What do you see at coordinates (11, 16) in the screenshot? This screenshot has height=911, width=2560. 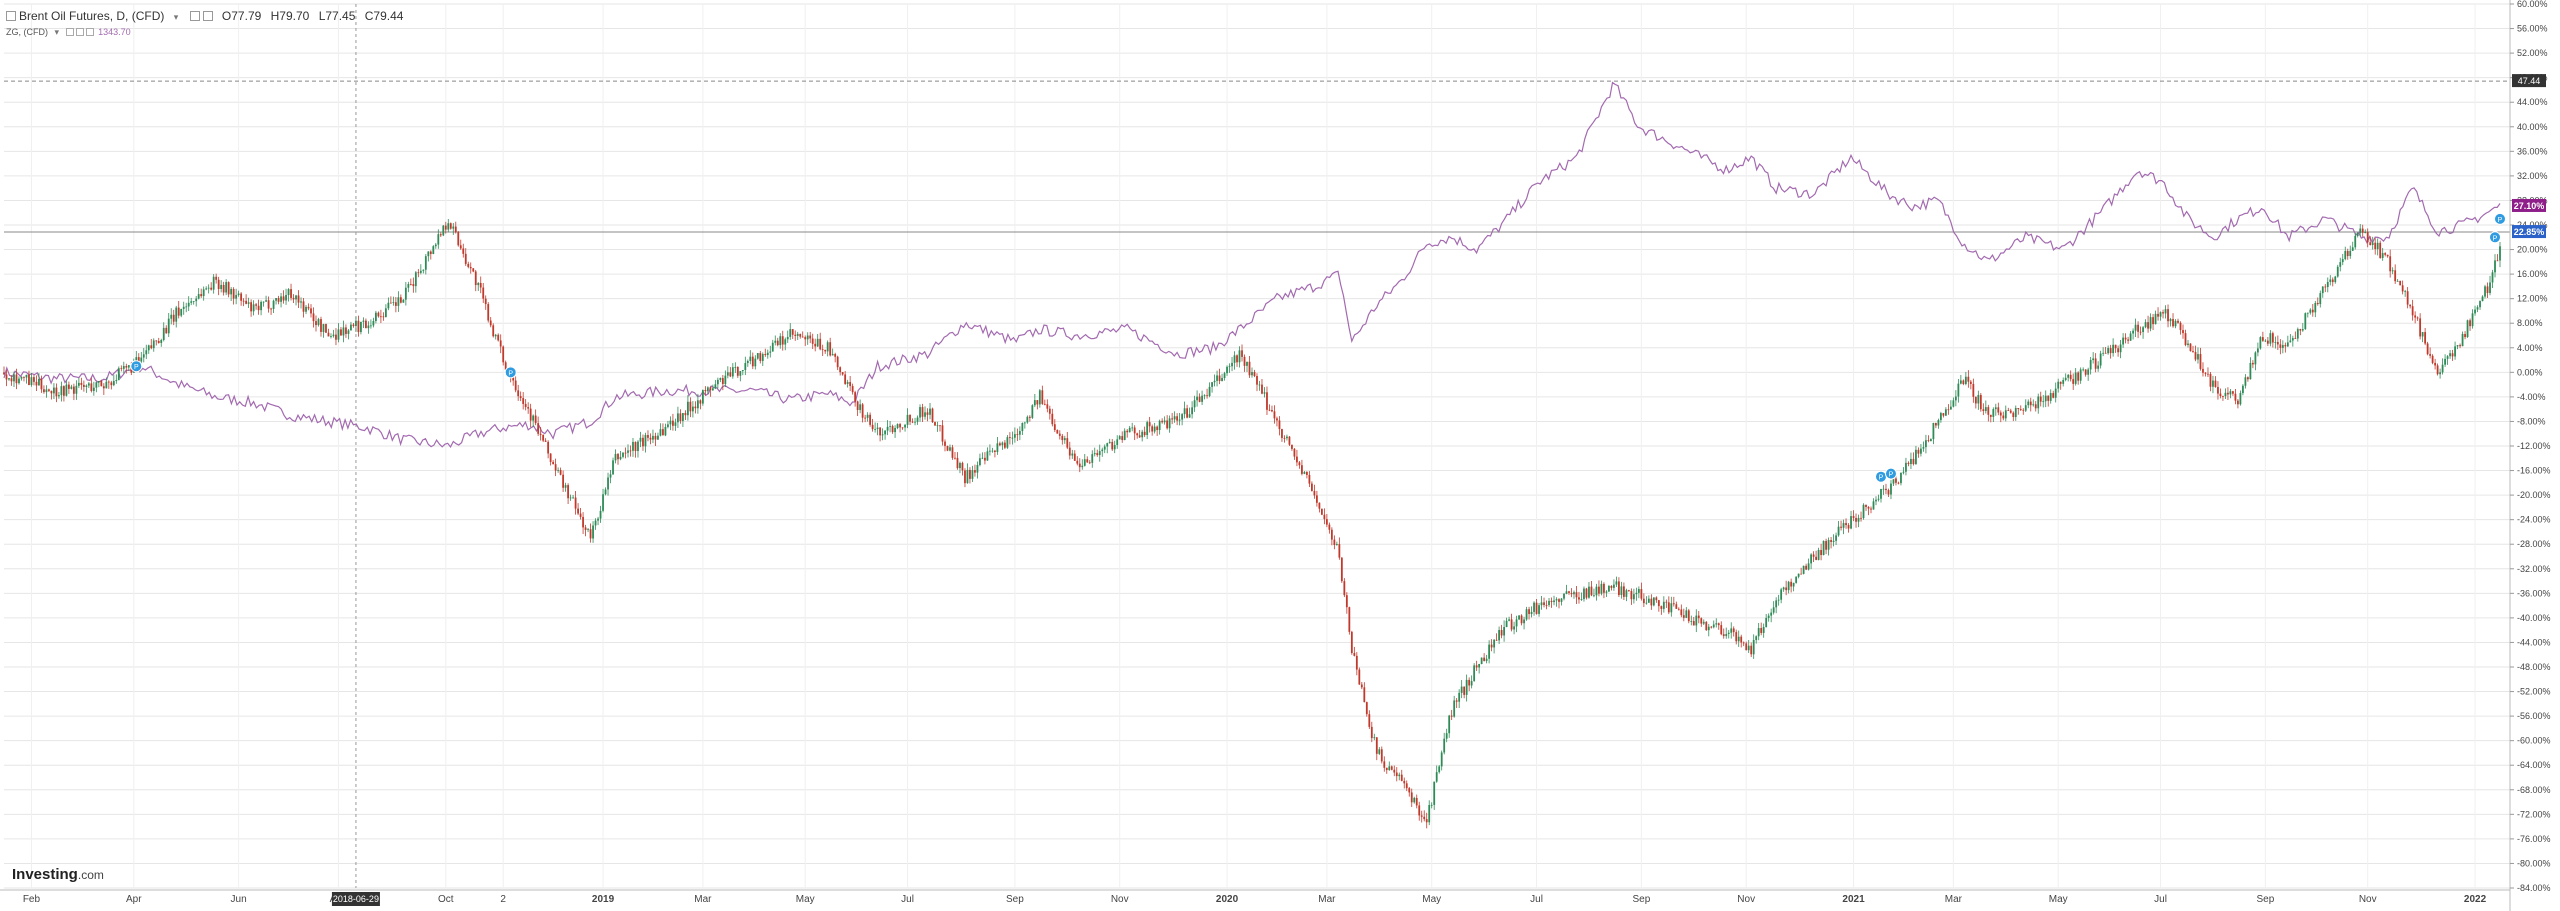 I see `collapse-icon` at bounding box center [11, 16].